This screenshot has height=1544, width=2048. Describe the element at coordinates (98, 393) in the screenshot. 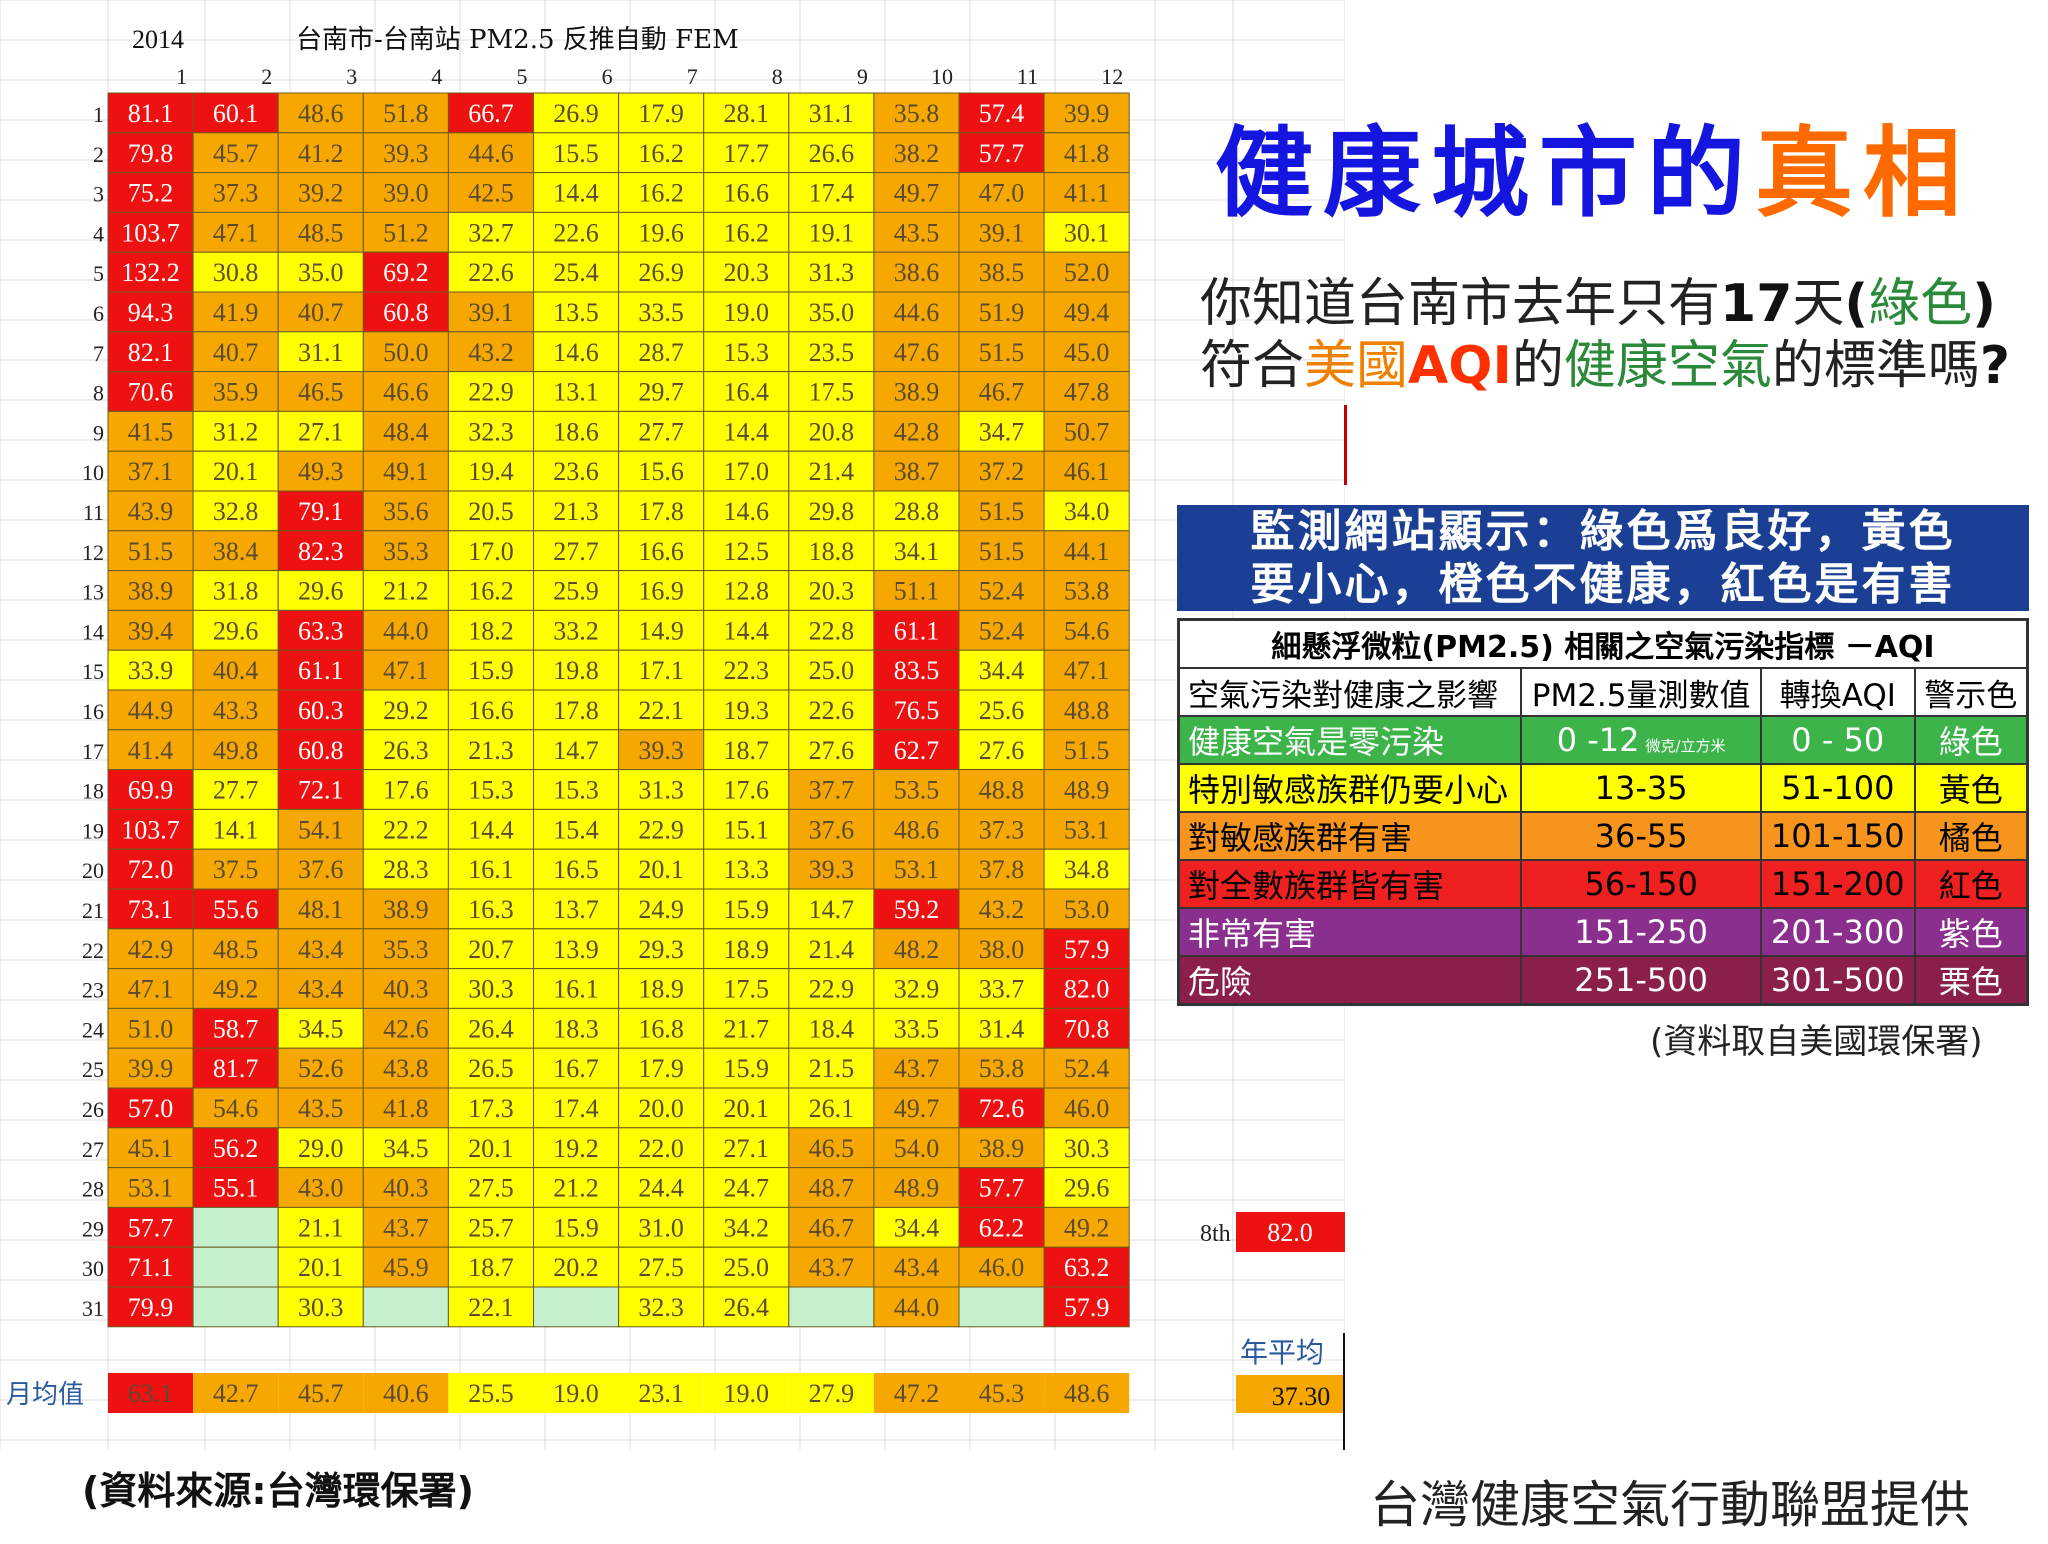

I see `row-header: 8` at that location.